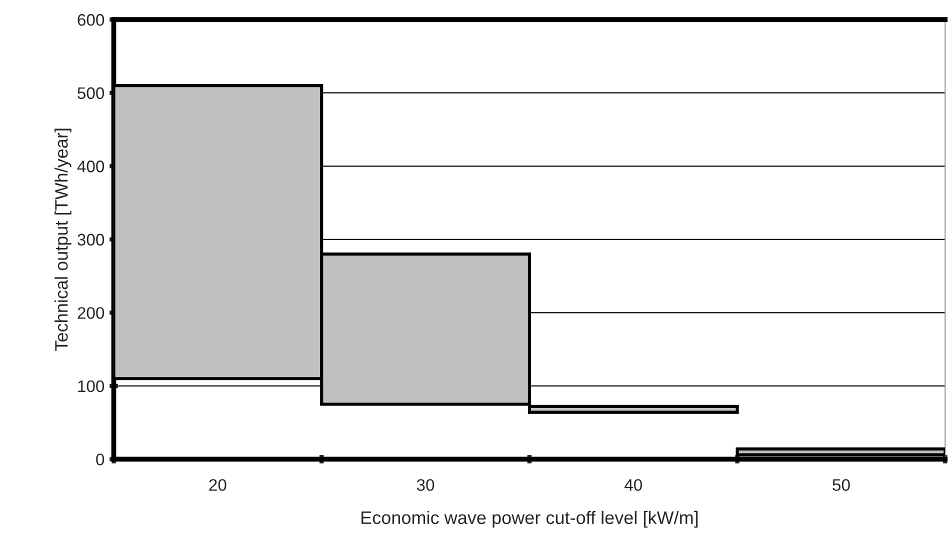 The width and height of the screenshot is (948, 560). Describe the element at coordinates (633, 485) in the screenshot. I see `x-tick-label: 40` at that location.